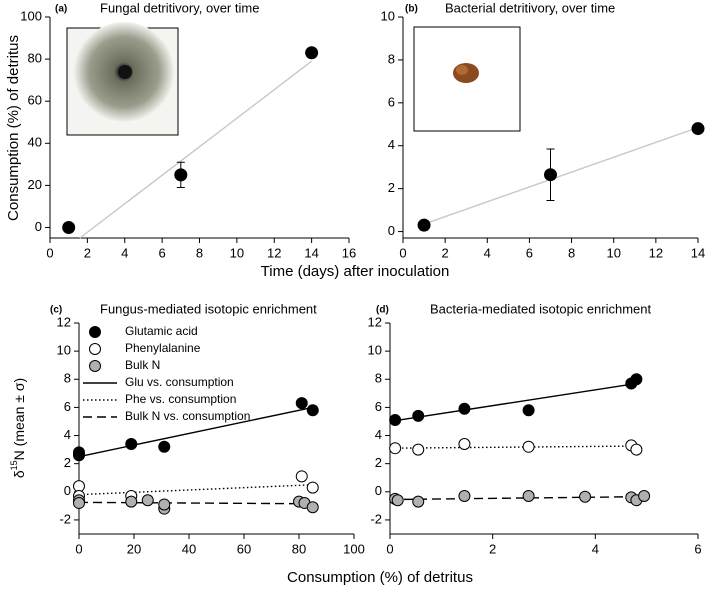 The height and width of the screenshot is (590, 709). What do you see at coordinates (274, 252) in the screenshot?
I see `x-tick-label: 12` at bounding box center [274, 252].